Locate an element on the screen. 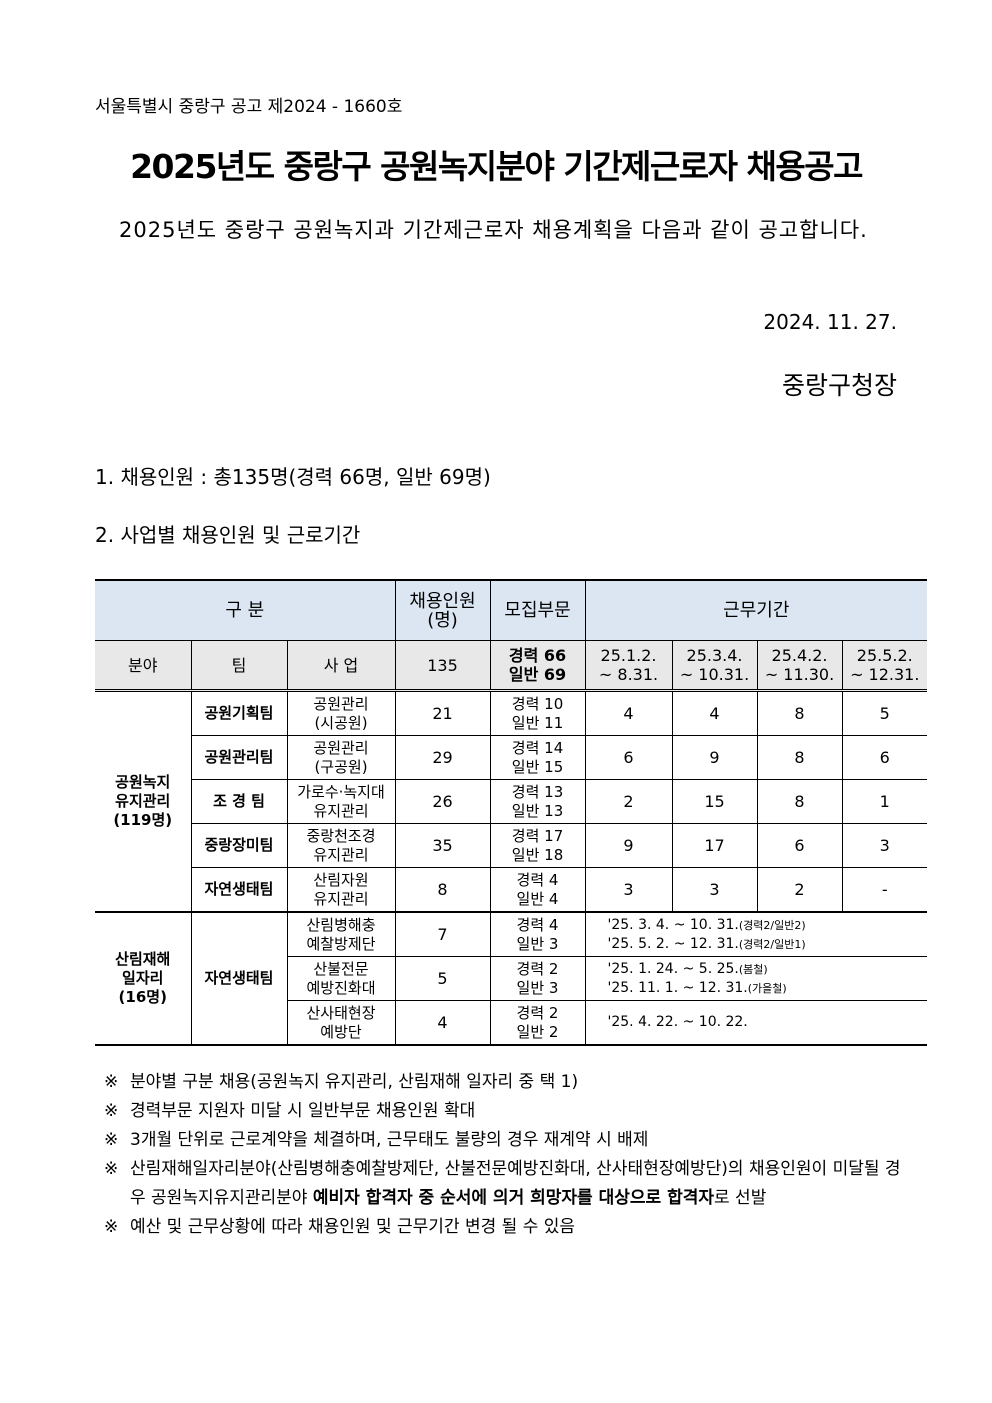 This screenshot has height=1403, width=992. count-cell-text: 35 is located at coordinates (442, 845).